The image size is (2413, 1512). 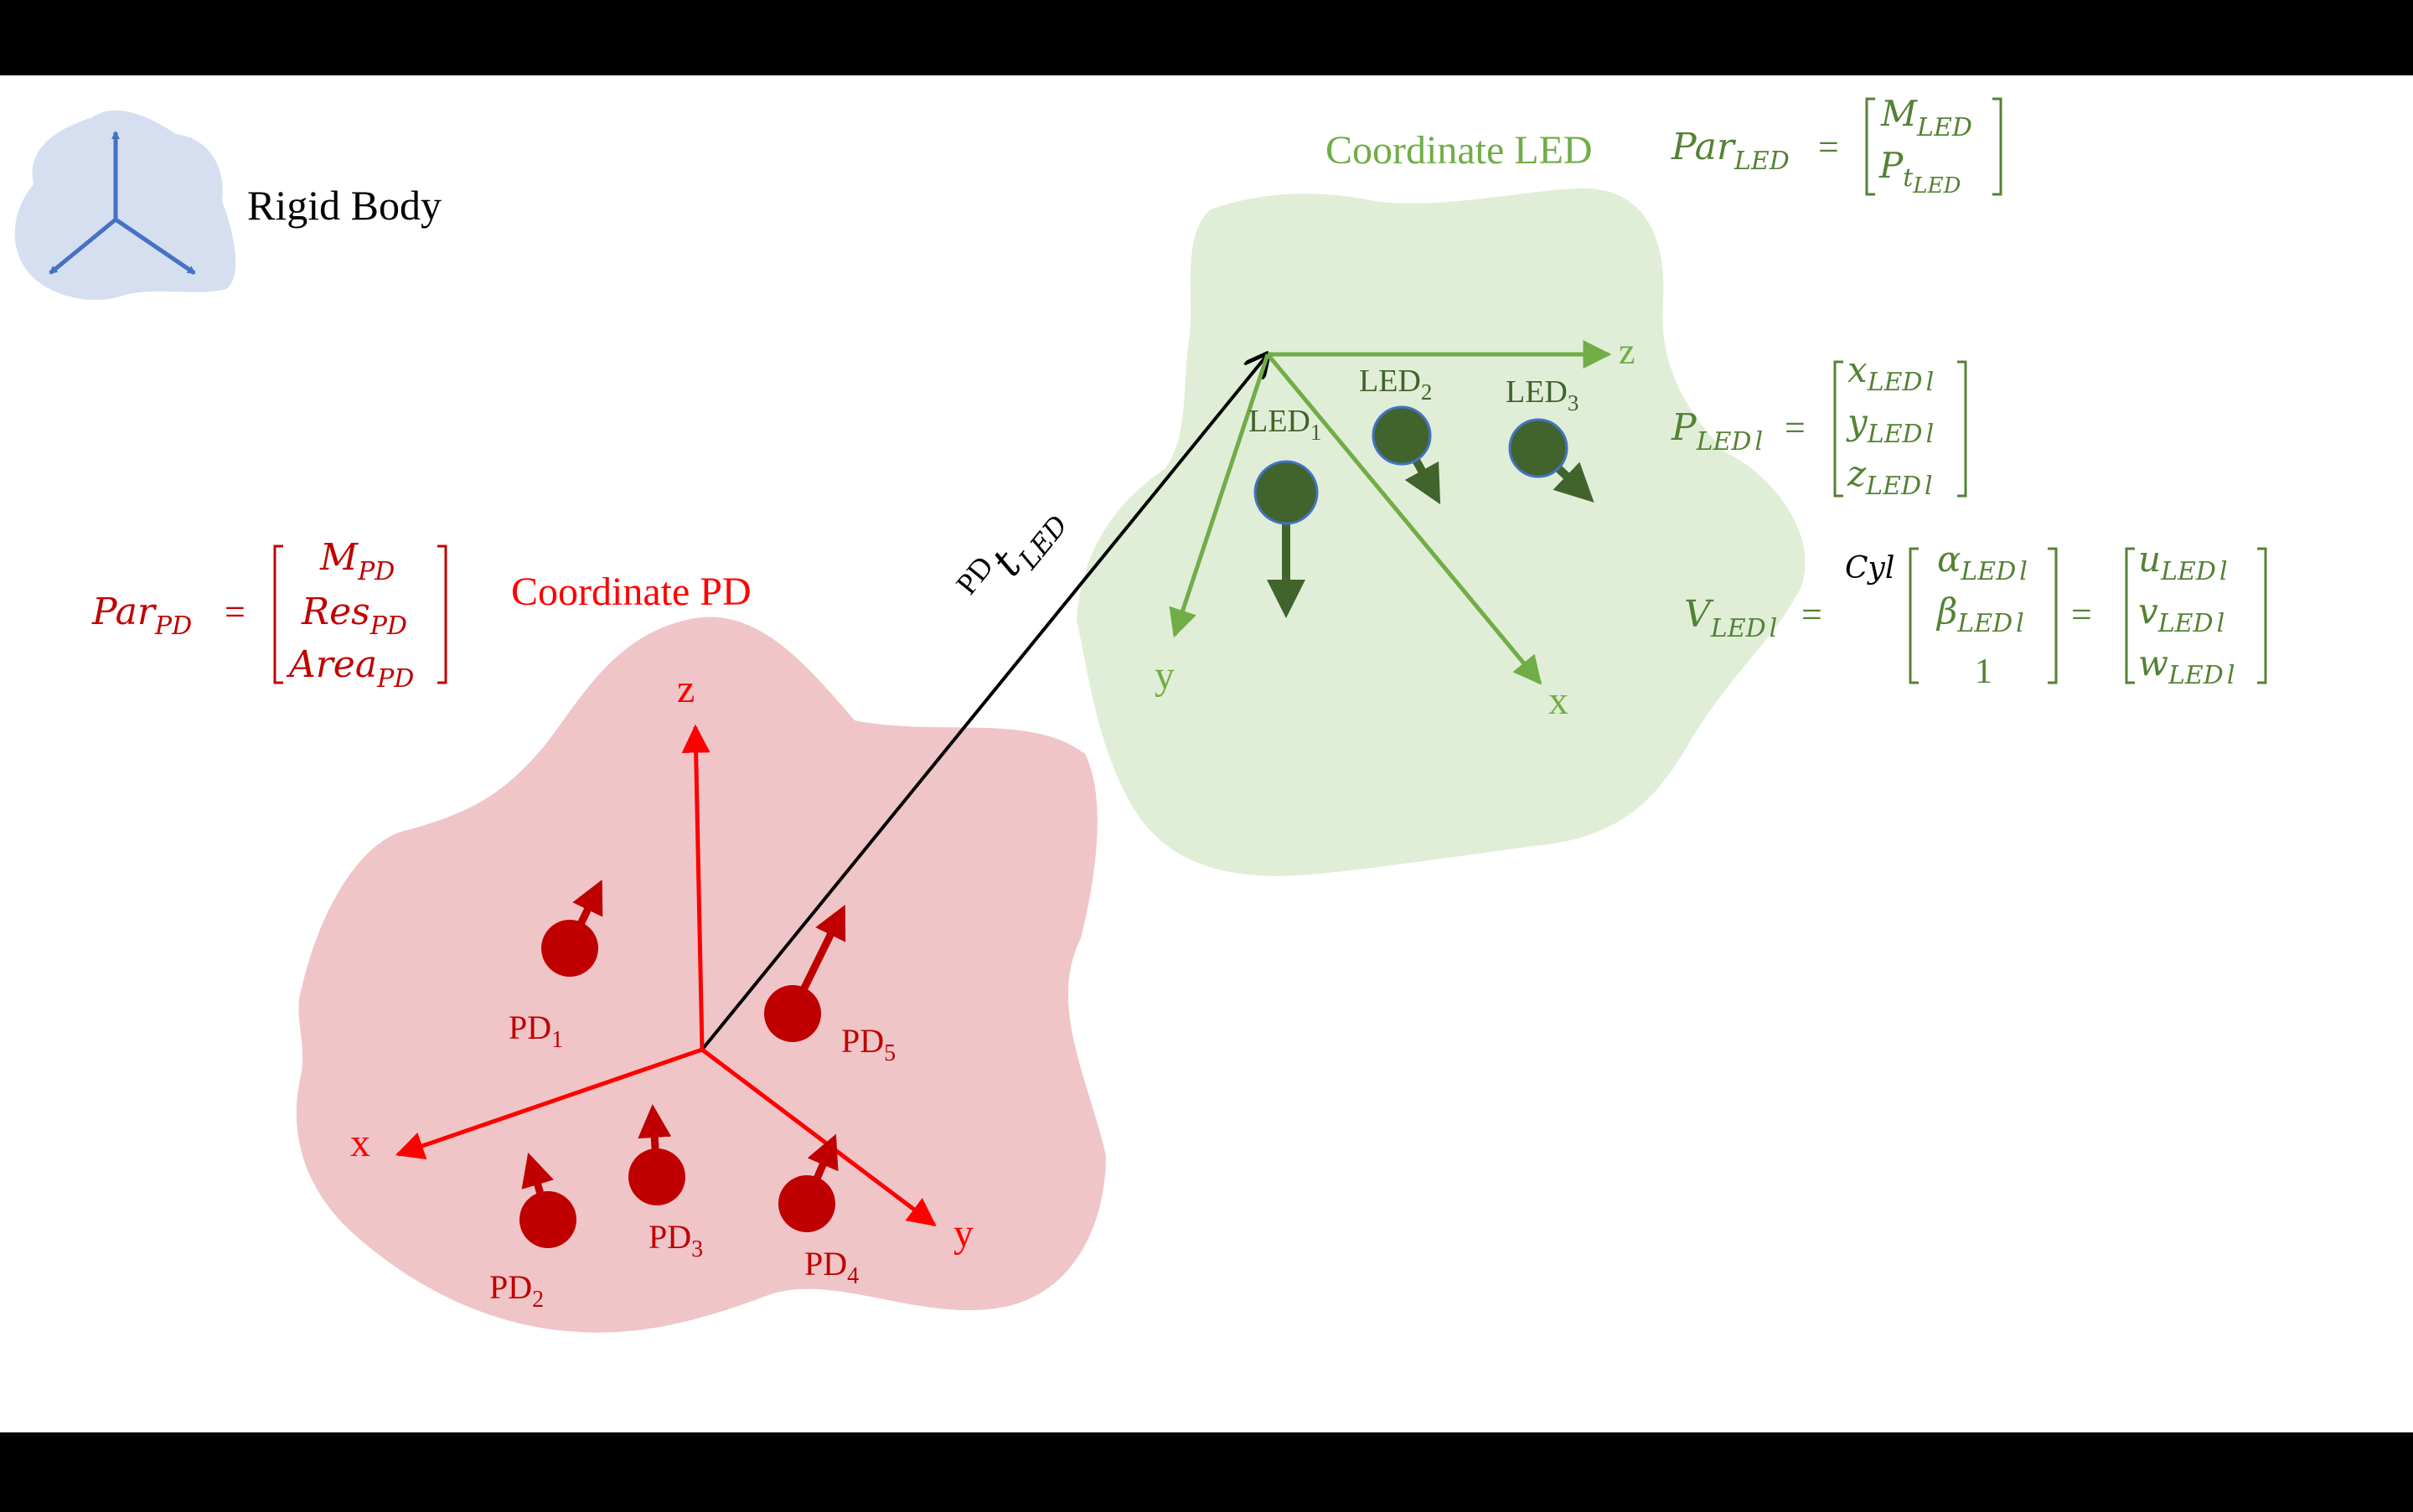 What do you see at coordinates (442, 614) in the screenshot?
I see `pd-param-right-bracket` at bounding box center [442, 614].